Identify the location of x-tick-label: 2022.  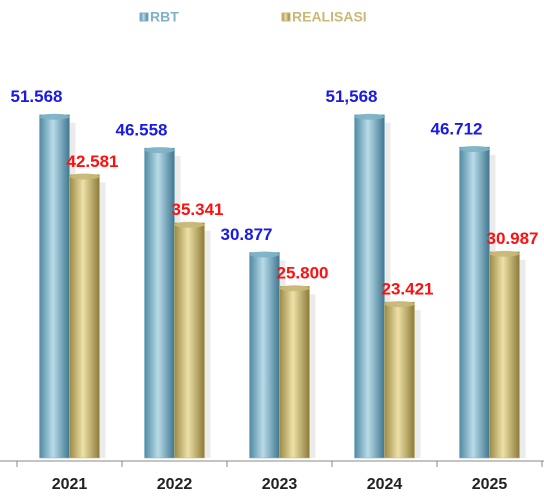
(175, 484).